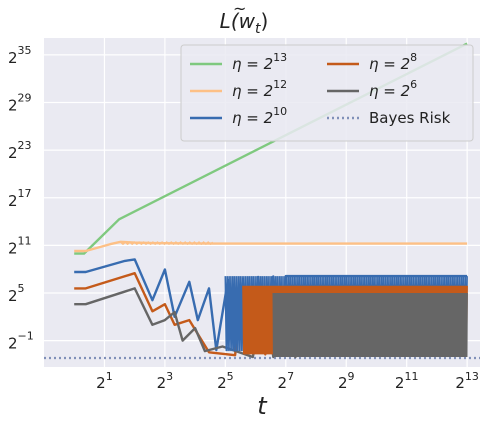 This screenshot has height=427, width=488. I want to click on x-tick-label-5: 211, so click(407, 381).